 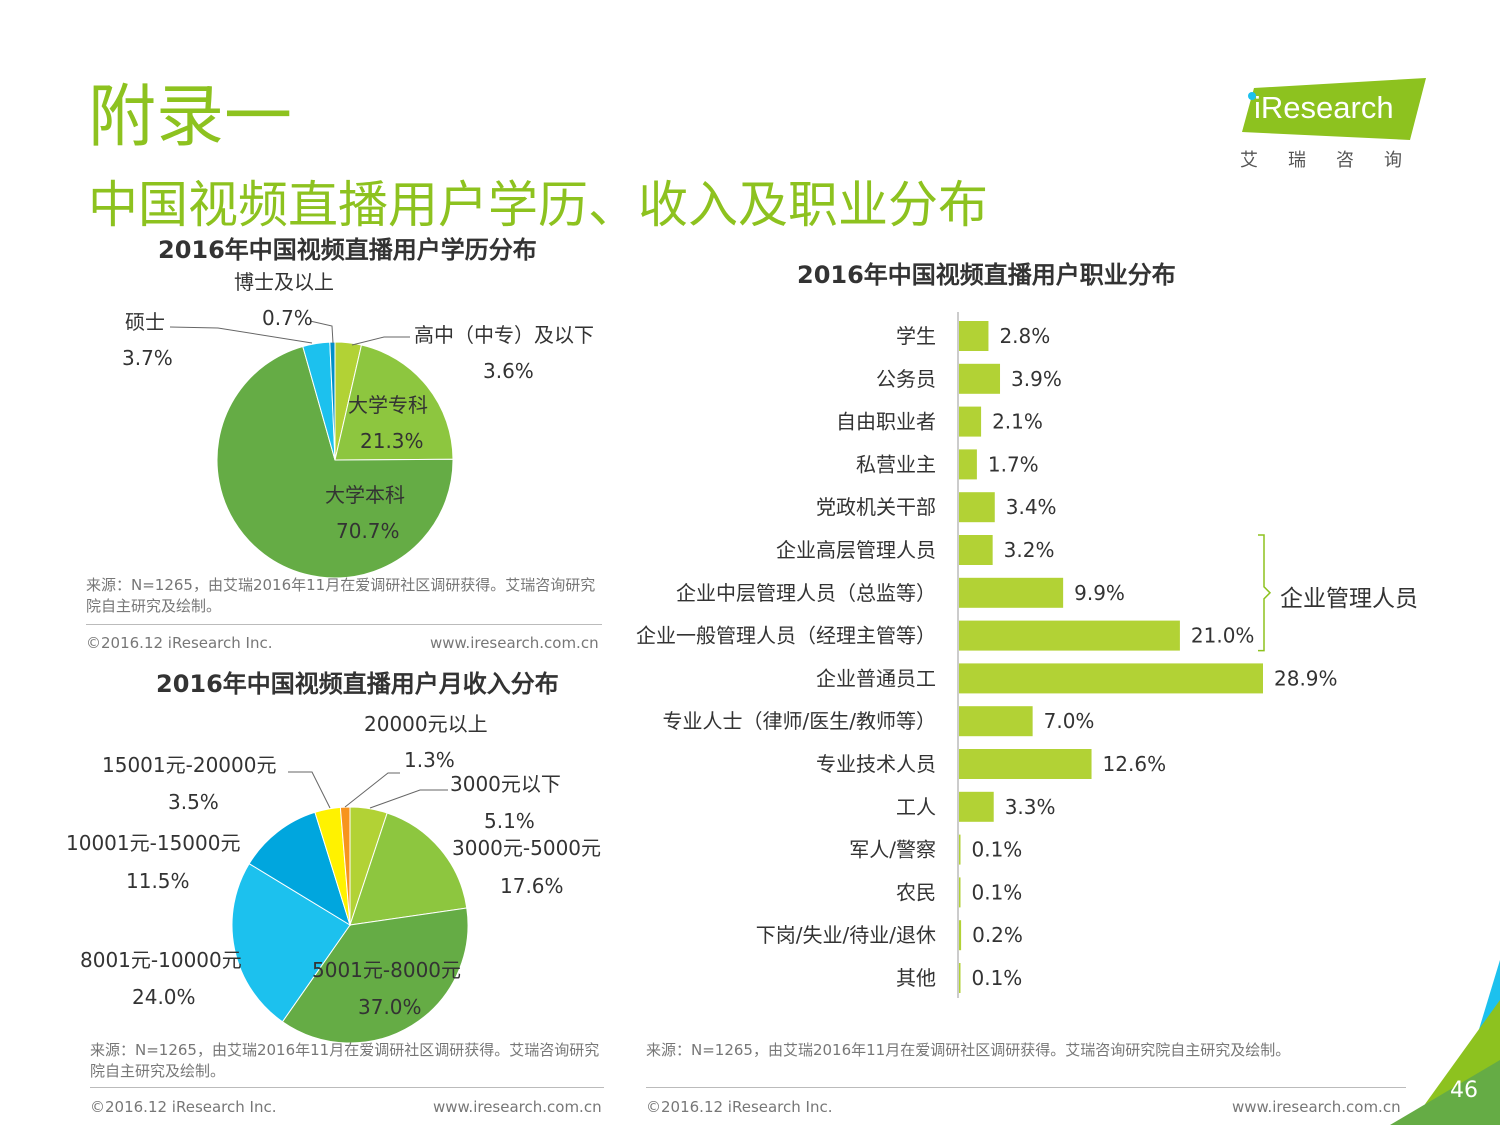 What do you see at coordinates (164, 997) in the screenshot?
I see `inc-value-8001-10000: 24.0%` at bounding box center [164, 997].